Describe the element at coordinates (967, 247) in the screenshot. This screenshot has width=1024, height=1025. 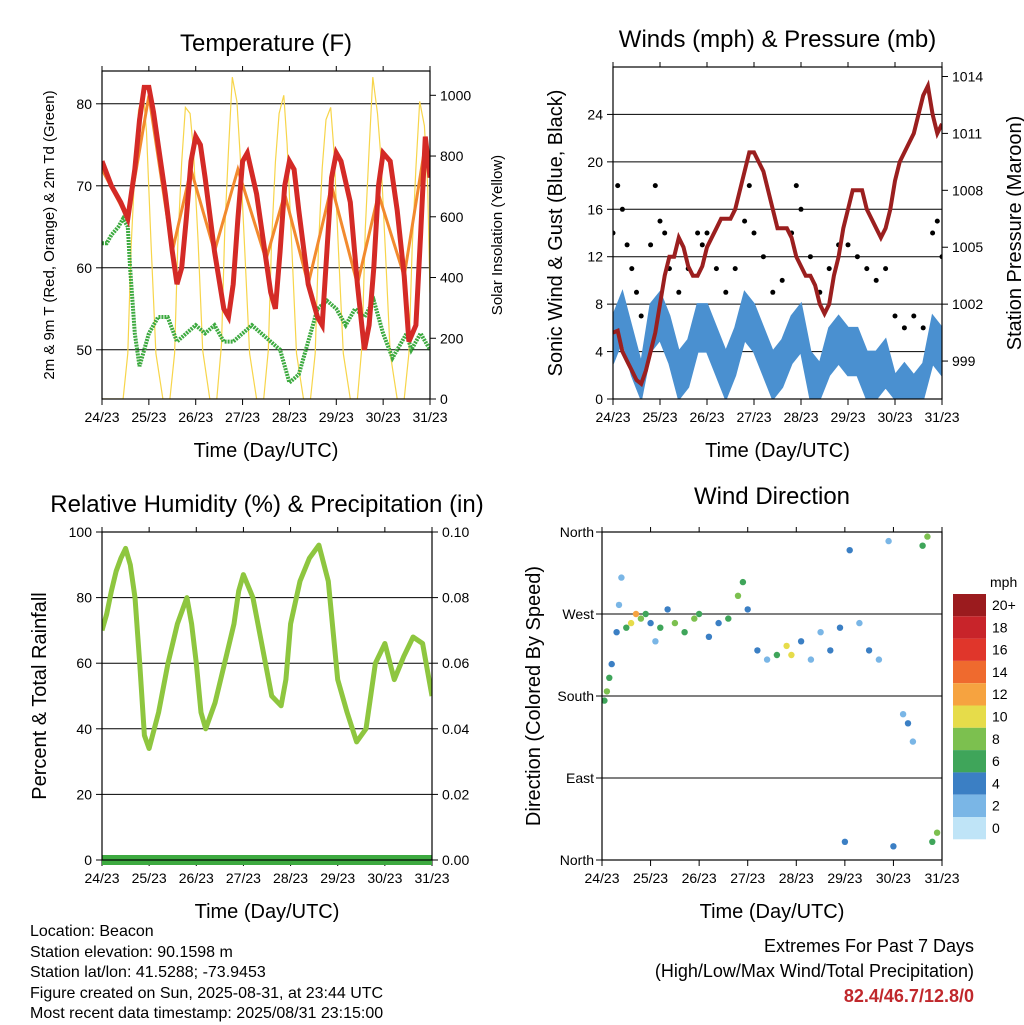
I see `y-right-tick-label: 1005` at that location.